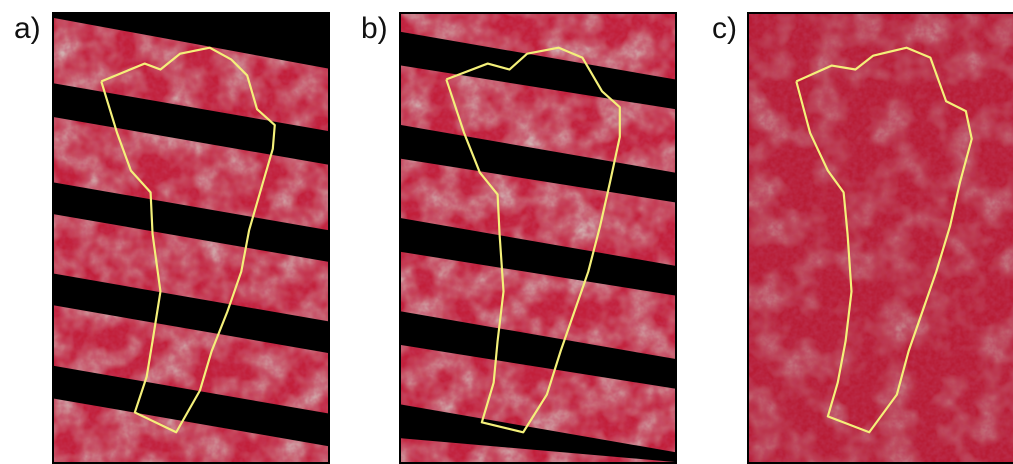  Describe the element at coordinates (374, 28) in the screenshot. I see `panel-label-b: b)` at that location.